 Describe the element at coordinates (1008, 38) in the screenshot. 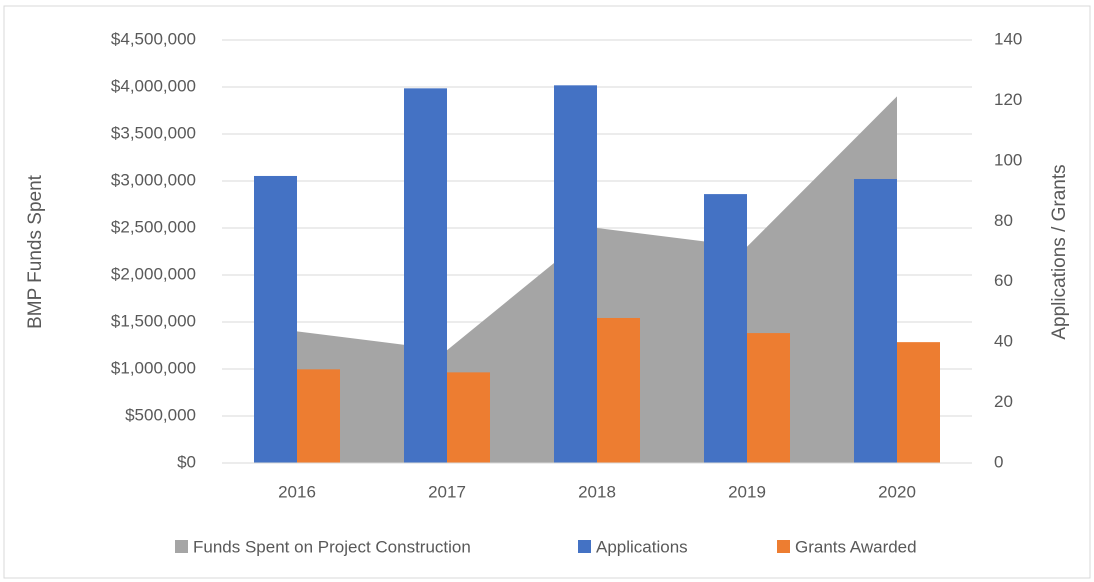

I see `y2-tick-label: 140` at that location.